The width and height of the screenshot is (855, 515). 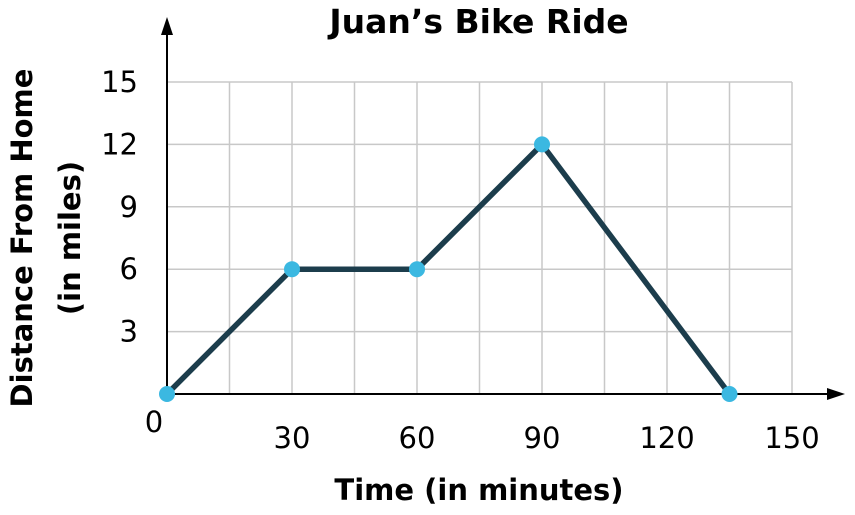 I want to click on x-tick-label: 120, so click(x=666, y=438).